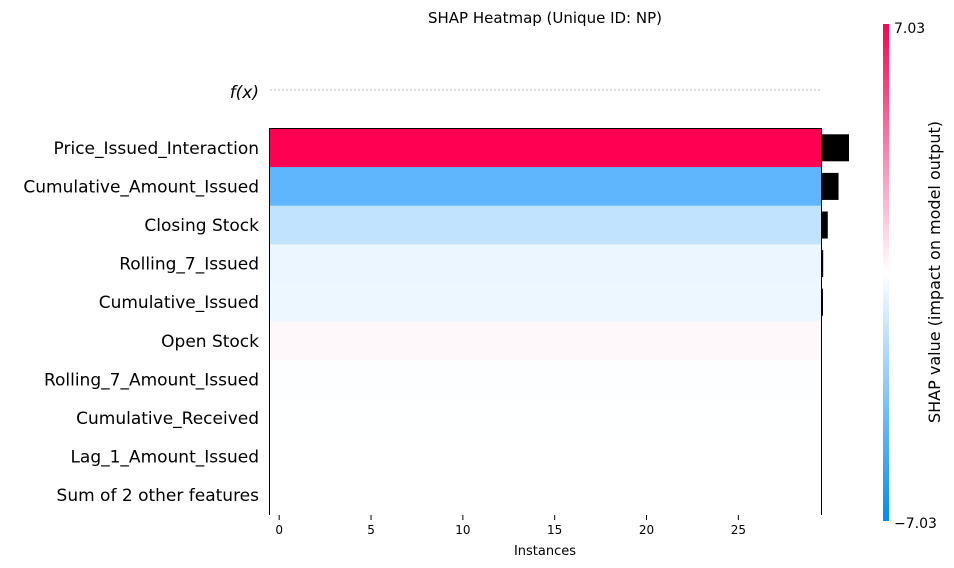 Image resolution: width=954 pixels, height=568 pixels. Describe the element at coordinates (915, 524) in the screenshot. I see `colorbar-min-label: −7.03` at that location.